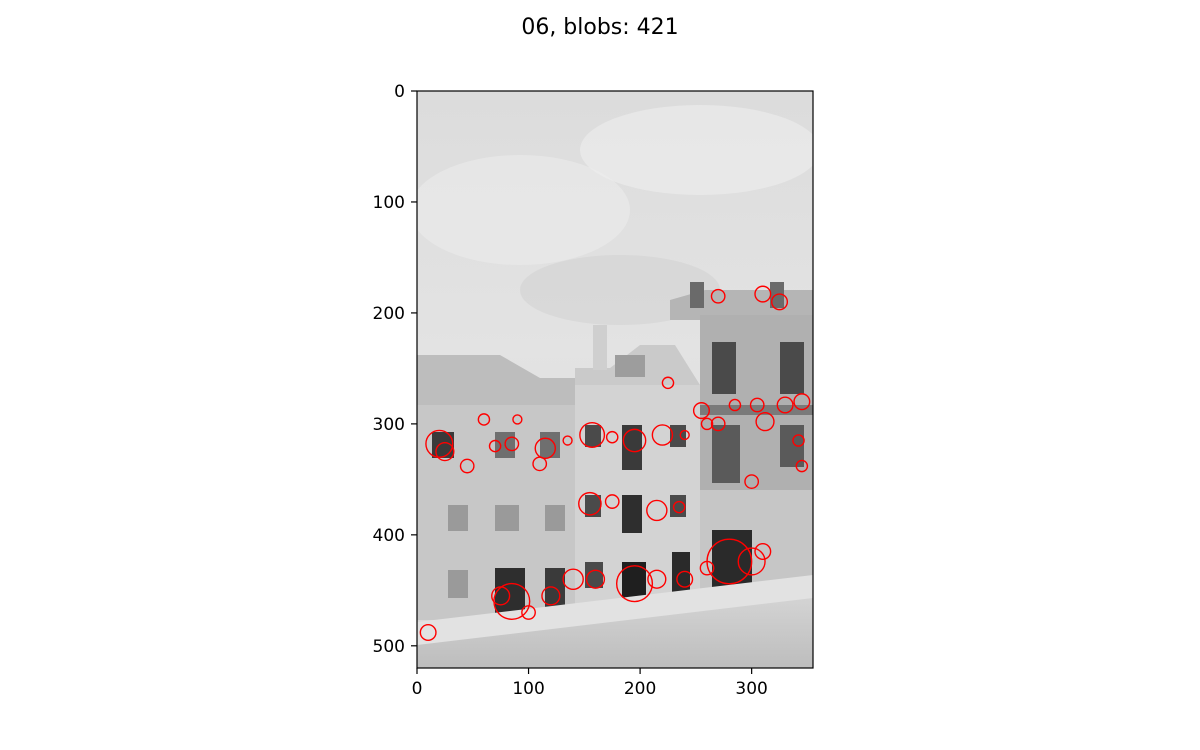 This screenshot has width=1200, height=750. What do you see at coordinates (395, 369) in the screenshot?
I see `y-axis-ticks: 0 100 200 300 400 500` at bounding box center [395, 369].